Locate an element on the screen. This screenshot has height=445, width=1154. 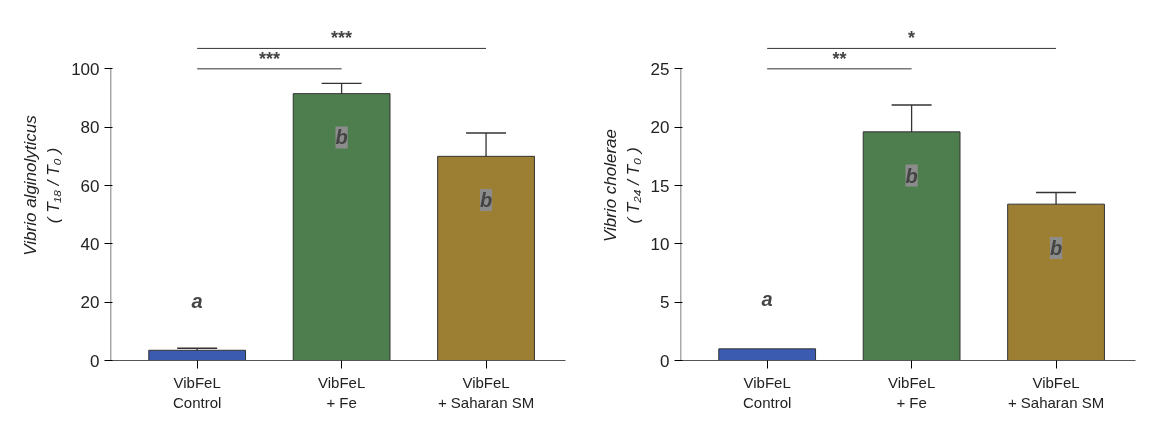
y-tick-label: 40 is located at coordinates (90, 244).